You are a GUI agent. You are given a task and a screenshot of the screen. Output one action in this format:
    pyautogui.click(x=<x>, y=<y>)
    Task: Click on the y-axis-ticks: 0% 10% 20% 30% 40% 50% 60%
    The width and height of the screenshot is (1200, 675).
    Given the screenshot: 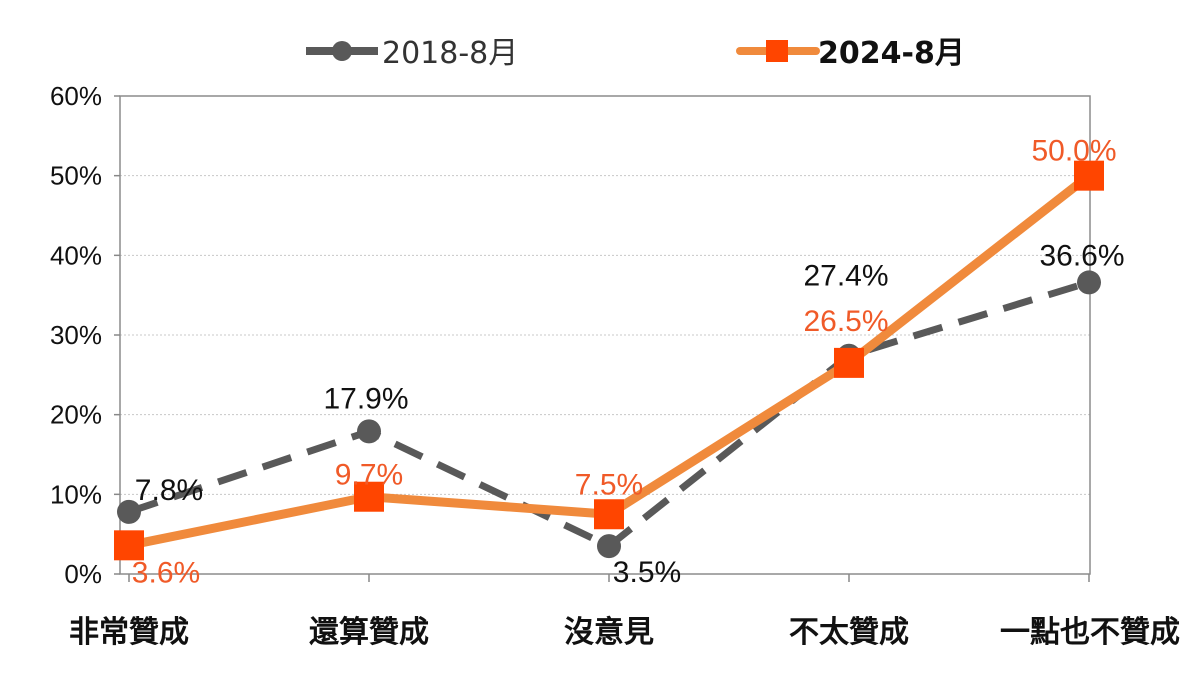 What is the action you would take?
    pyautogui.click(x=85, y=335)
    